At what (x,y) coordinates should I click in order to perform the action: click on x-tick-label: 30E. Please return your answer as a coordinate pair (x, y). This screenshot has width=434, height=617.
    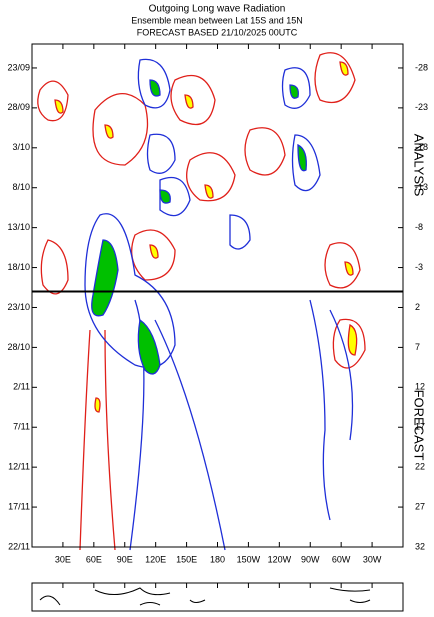
    Looking at the image, I should click on (63, 559).